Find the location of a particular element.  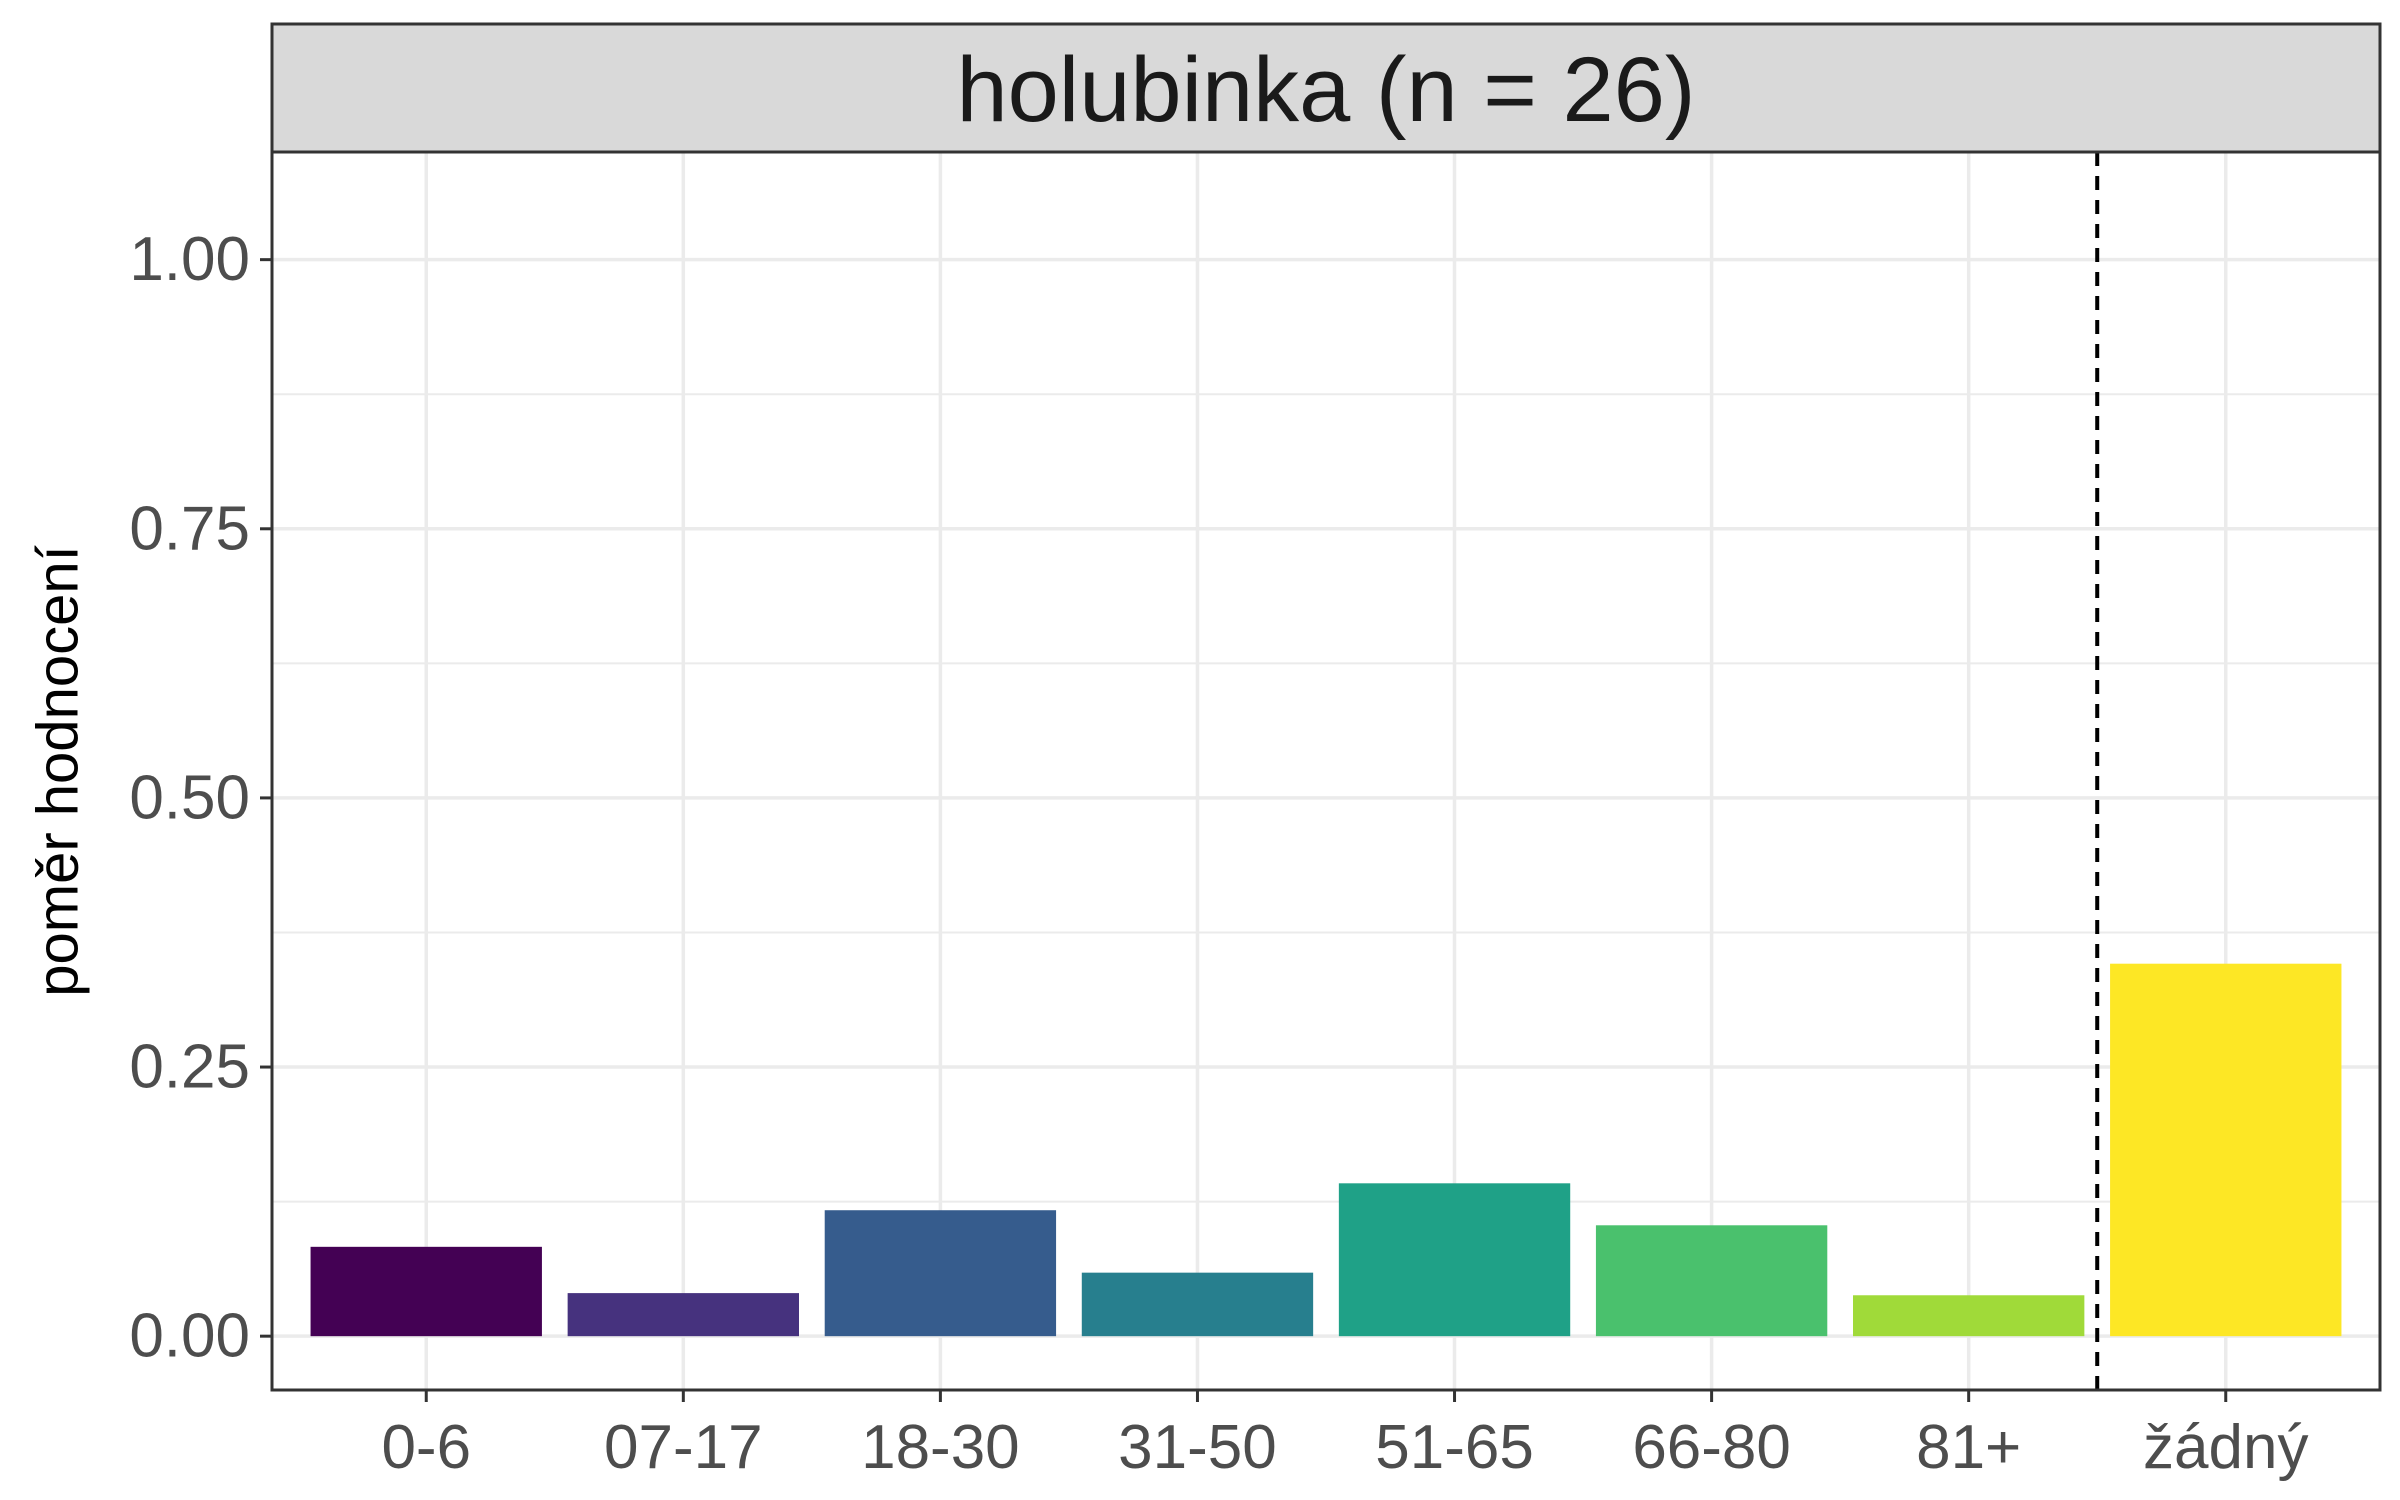

x-tick-label: žádný is located at coordinates (2225, 1447).